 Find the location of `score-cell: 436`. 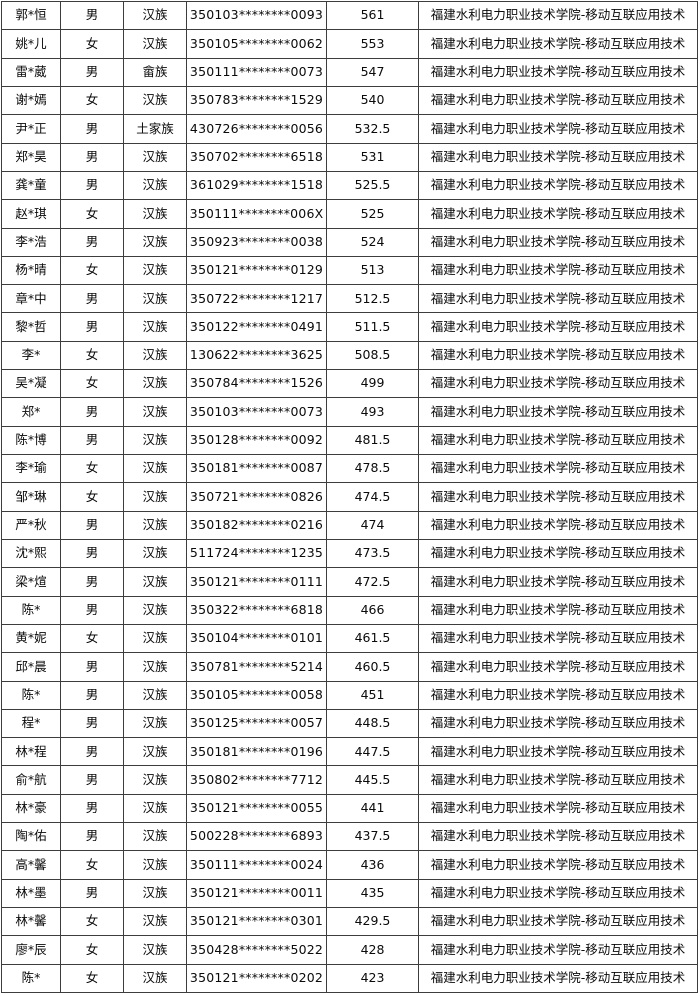

score-cell: 436 is located at coordinates (372, 865).